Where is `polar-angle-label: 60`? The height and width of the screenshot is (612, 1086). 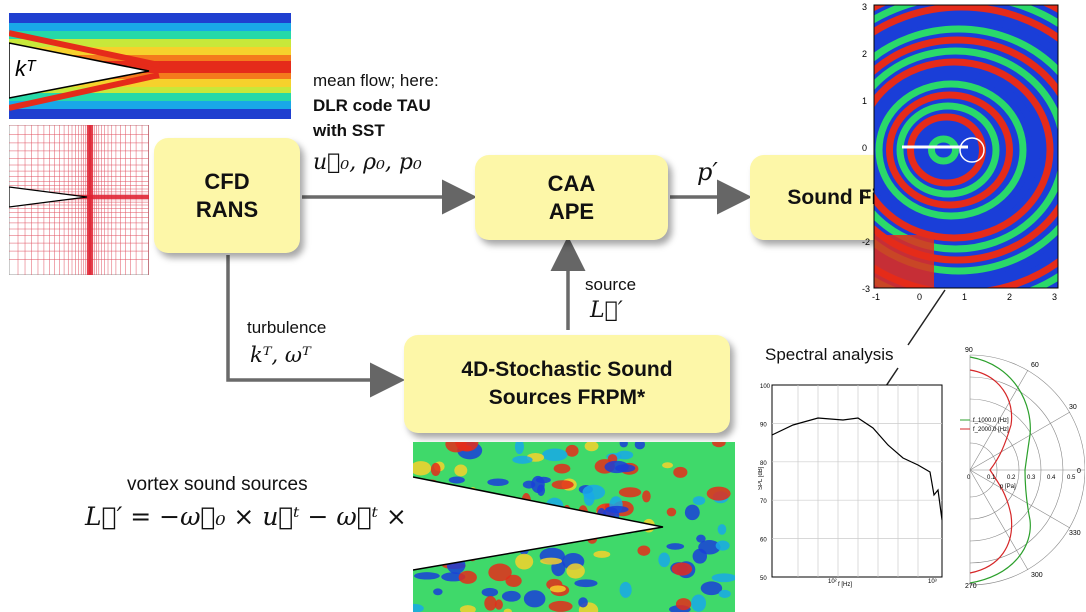
polar-angle-label: 60 is located at coordinates (1035, 365).